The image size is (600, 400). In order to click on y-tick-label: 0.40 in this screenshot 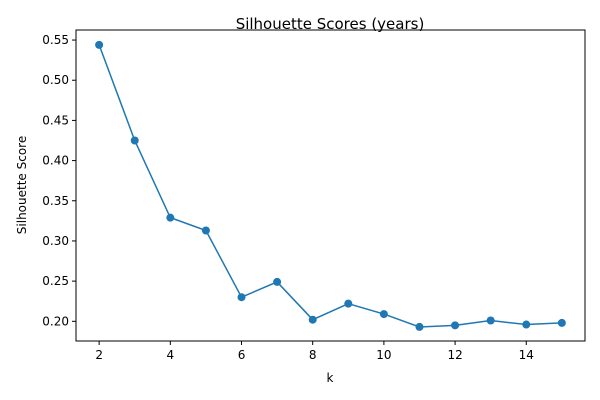, I will do `click(55, 161)`.